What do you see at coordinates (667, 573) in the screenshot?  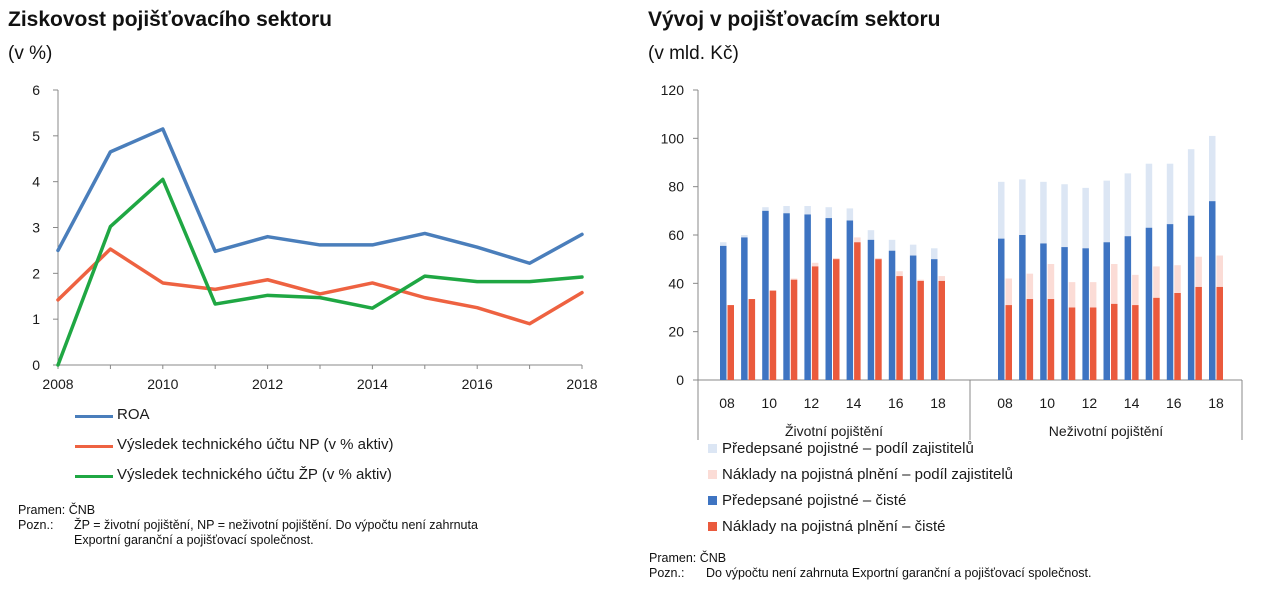 I see `right-note-label: Pozn.:` at bounding box center [667, 573].